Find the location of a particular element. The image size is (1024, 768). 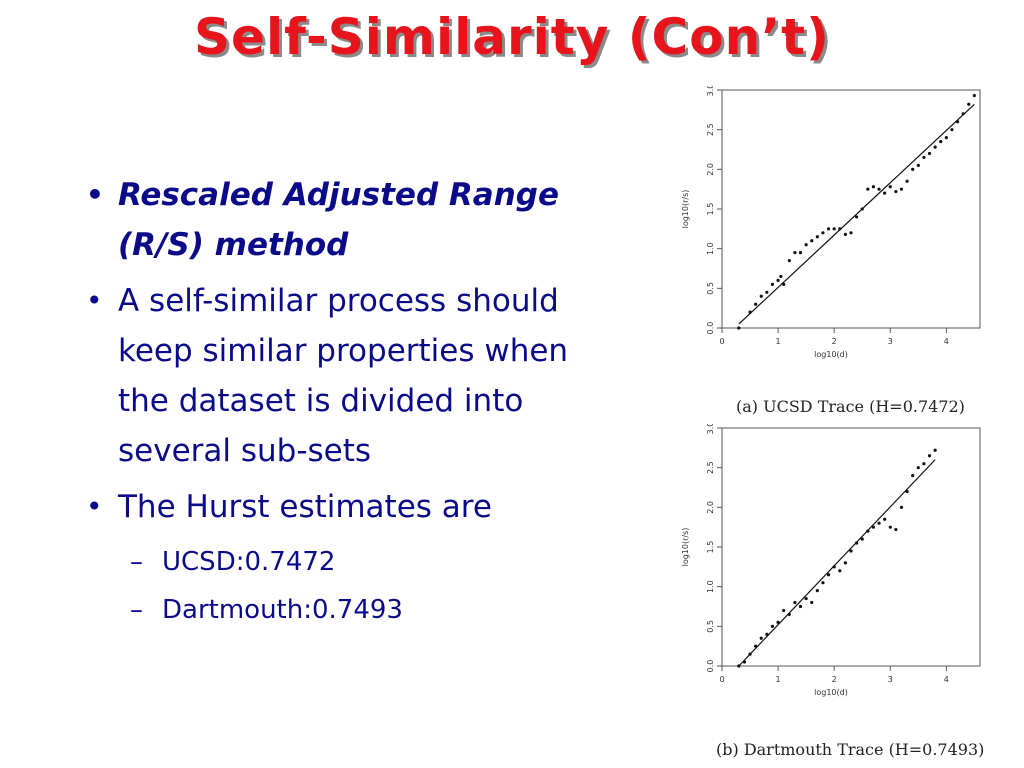

bullet-hurst: • The Hurst estimates are is located at coordinates (340, 507).